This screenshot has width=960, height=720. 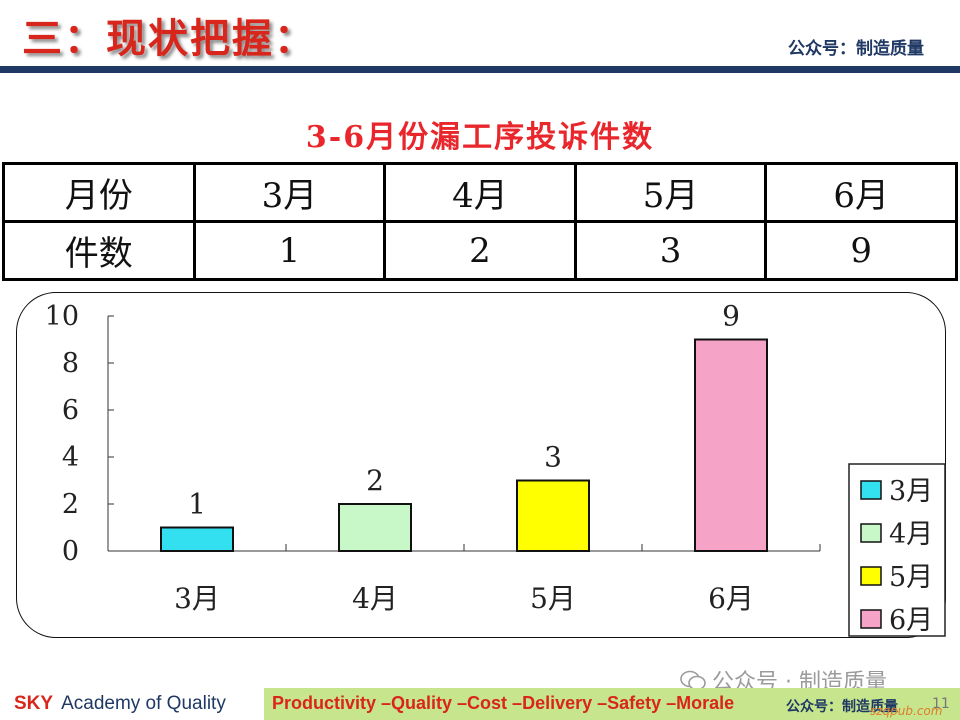 What do you see at coordinates (856, 49) in the screenshot?
I see `header-account: 公众号：制造质量` at bounding box center [856, 49].